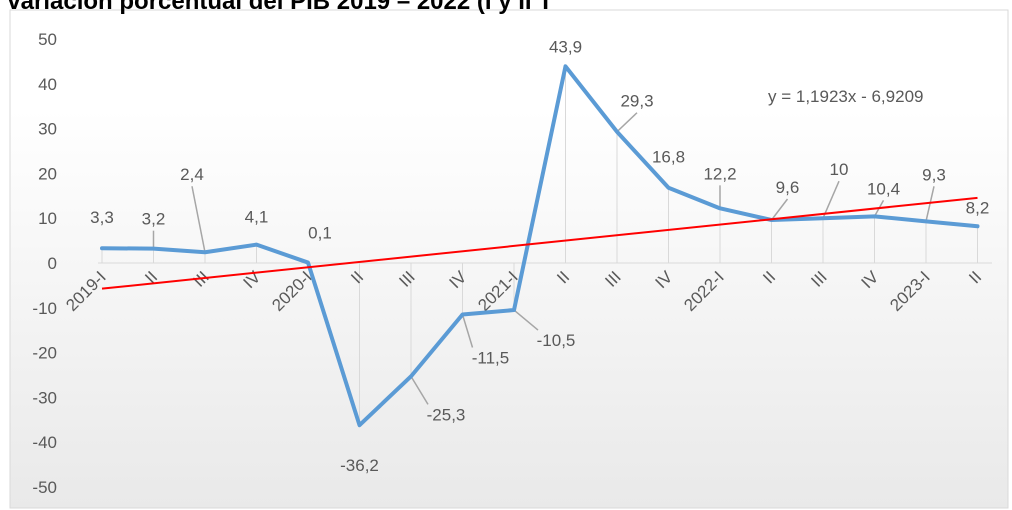 Image resolution: width=1012 pixels, height=510 pixels. Describe the element at coordinates (668, 157) in the screenshot. I see `data-label: 16,8` at that location.